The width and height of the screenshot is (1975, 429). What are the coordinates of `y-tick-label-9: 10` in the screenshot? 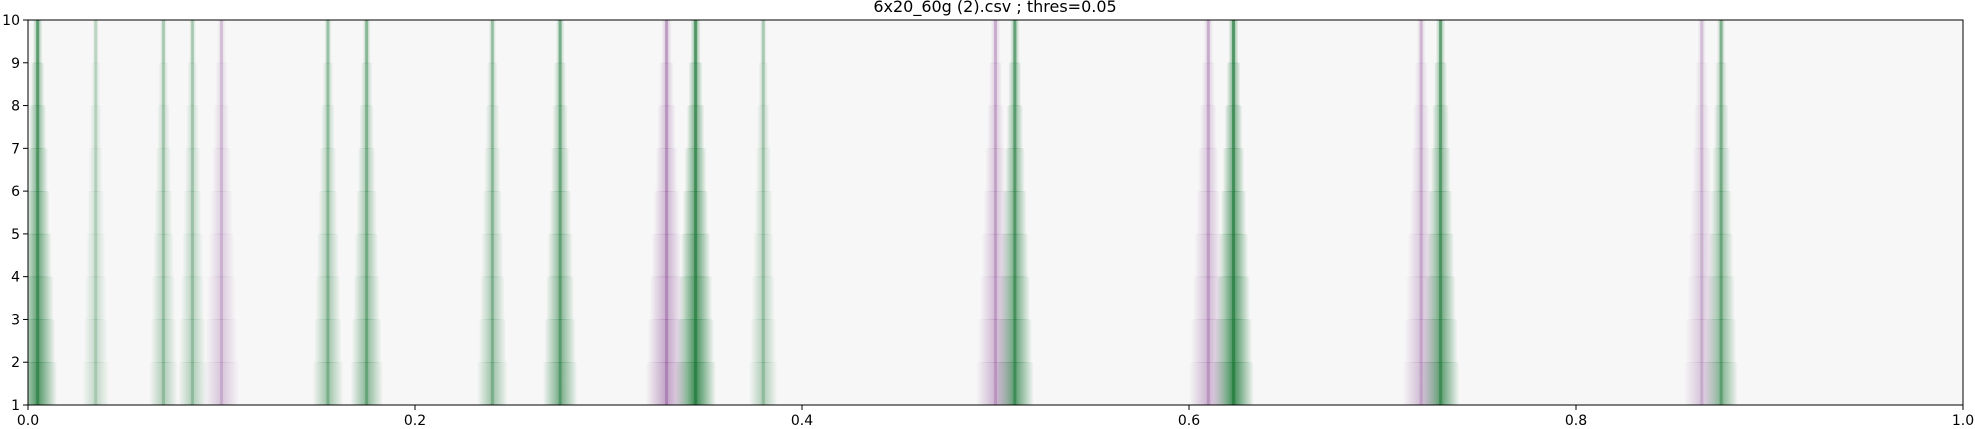 It's located at (11, 21).